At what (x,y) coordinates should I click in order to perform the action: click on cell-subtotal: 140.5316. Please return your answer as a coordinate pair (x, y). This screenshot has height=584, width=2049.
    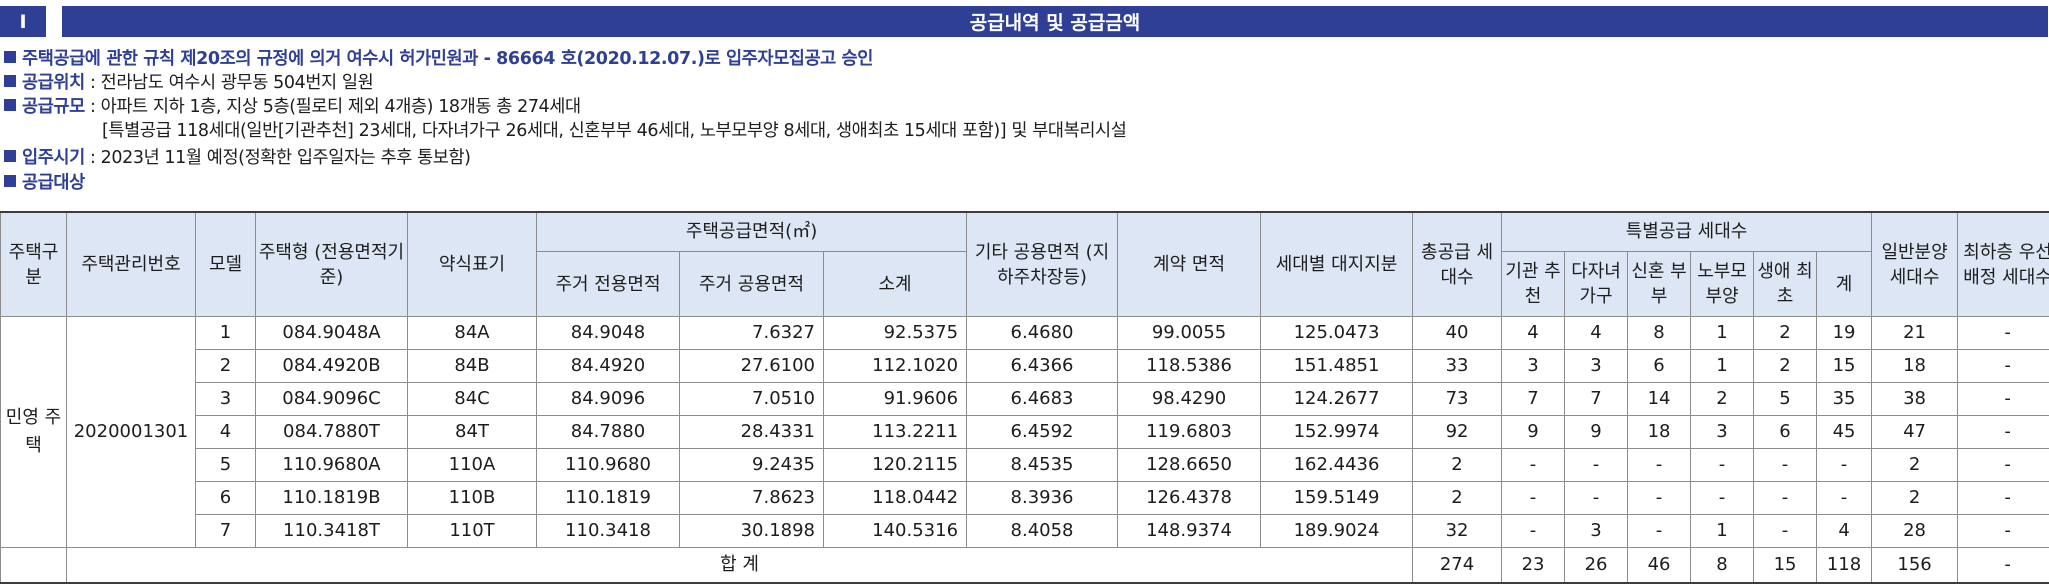
    Looking at the image, I should click on (895, 531).